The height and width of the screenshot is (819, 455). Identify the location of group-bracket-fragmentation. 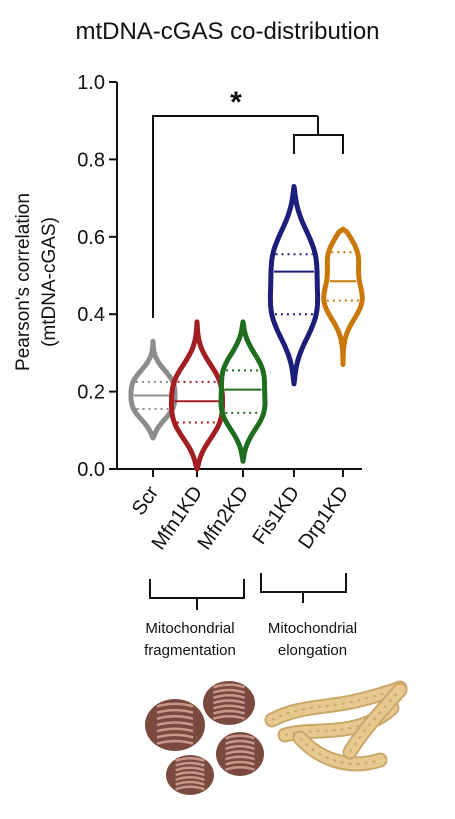
(197, 594).